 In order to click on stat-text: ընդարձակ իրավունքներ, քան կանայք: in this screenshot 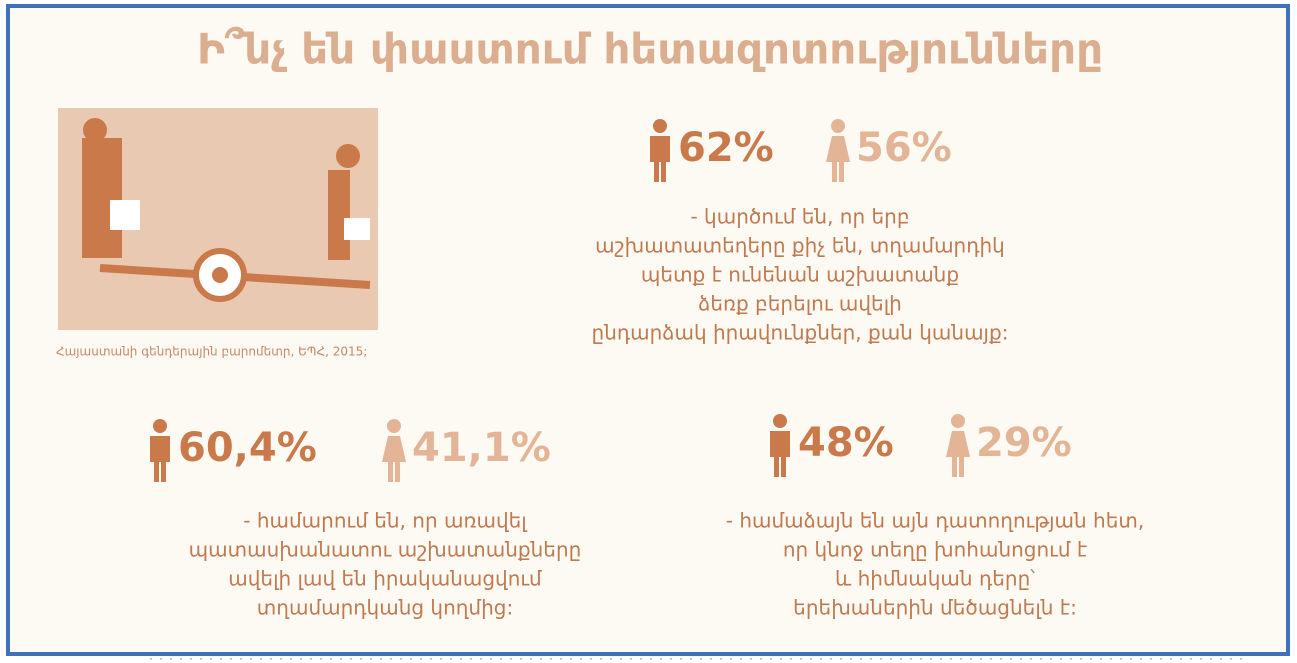, I will do `click(800, 333)`.